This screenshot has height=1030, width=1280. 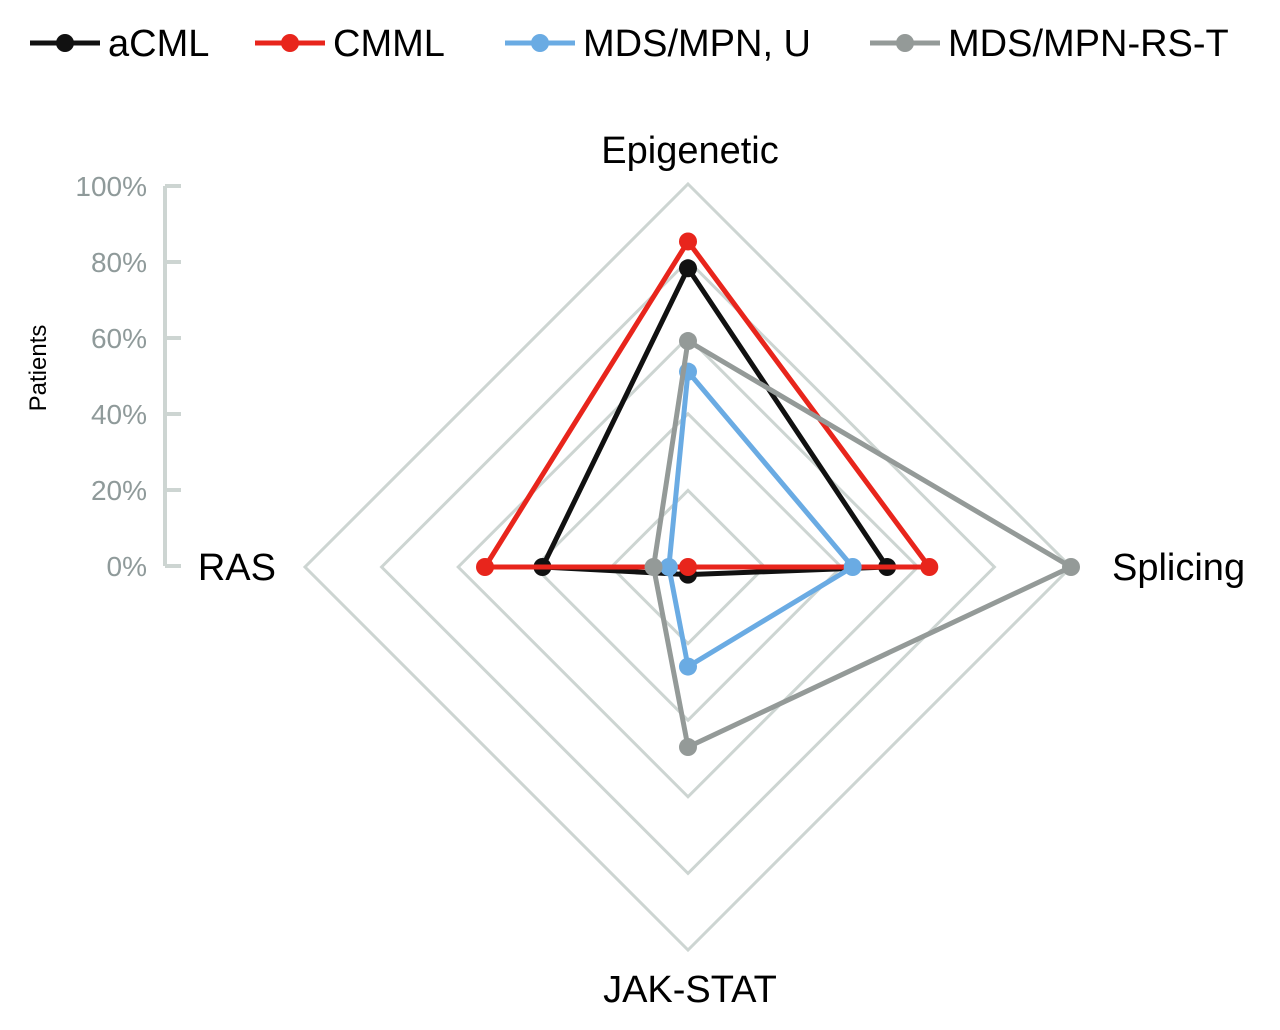 What do you see at coordinates (929, 567) in the screenshot?
I see `point-cmml-splicing` at bounding box center [929, 567].